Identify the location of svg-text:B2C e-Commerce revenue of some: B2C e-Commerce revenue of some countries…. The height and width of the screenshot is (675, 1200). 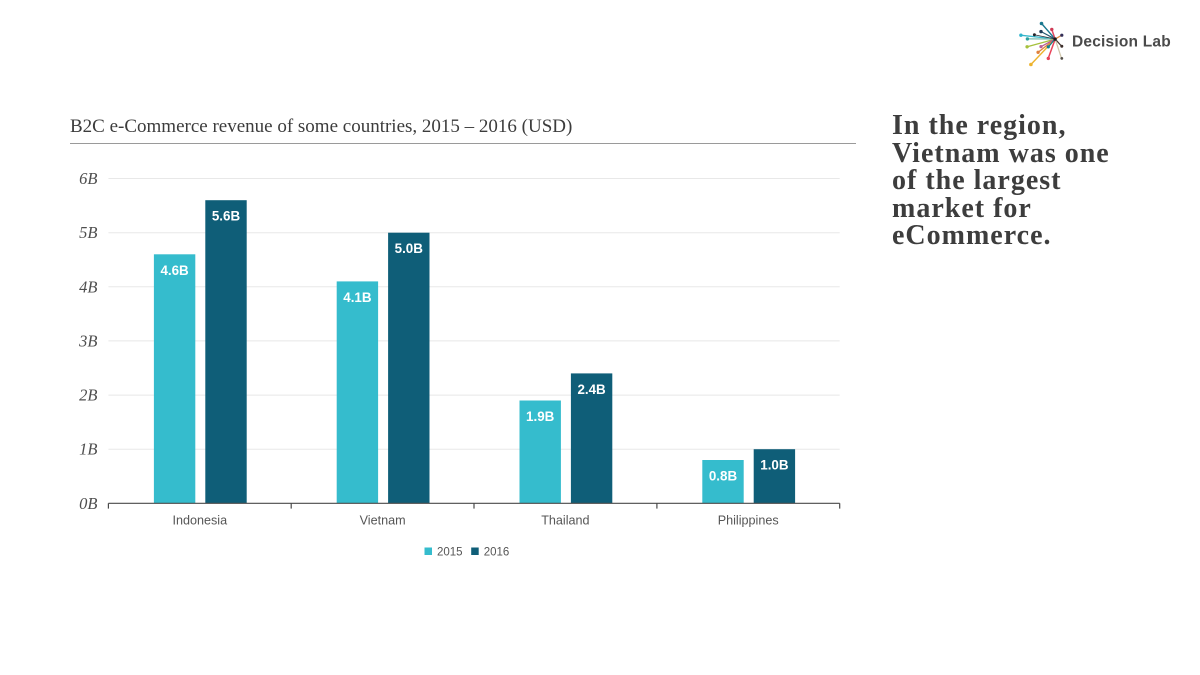
(321, 126).